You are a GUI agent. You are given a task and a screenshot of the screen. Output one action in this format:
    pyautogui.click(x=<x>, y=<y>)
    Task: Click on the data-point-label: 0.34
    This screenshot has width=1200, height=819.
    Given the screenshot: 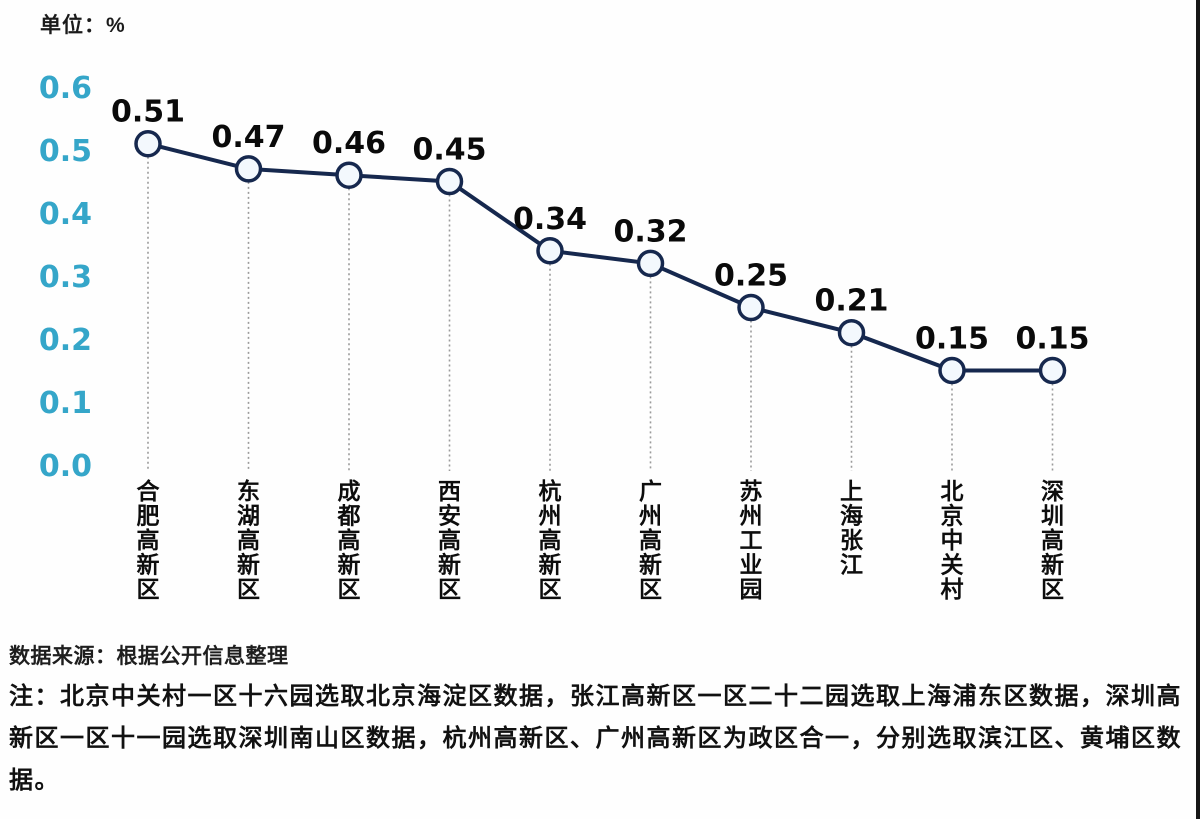 What is the action you would take?
    pyautogui.click(x=550, y=219)
    